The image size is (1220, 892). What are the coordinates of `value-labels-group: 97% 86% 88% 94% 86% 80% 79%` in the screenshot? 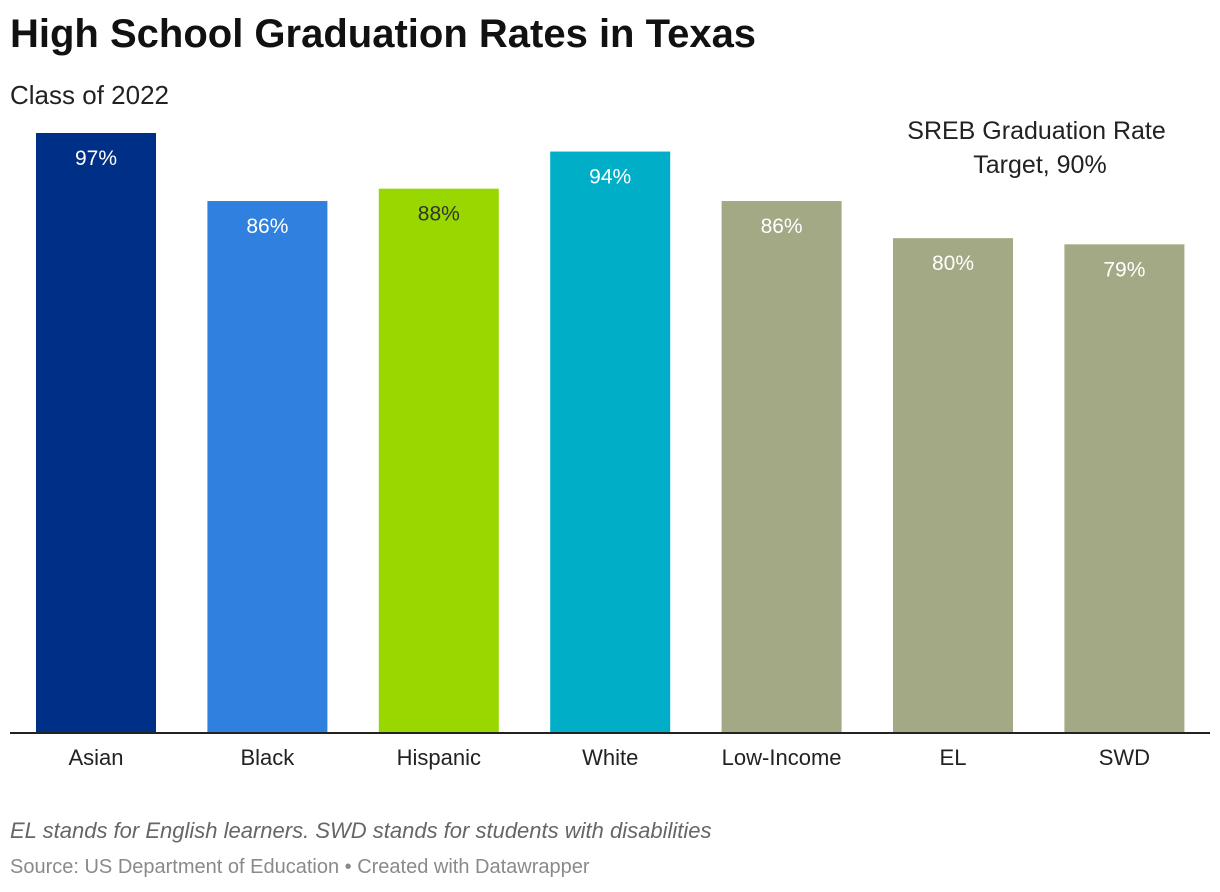 It's located at (610, 214).